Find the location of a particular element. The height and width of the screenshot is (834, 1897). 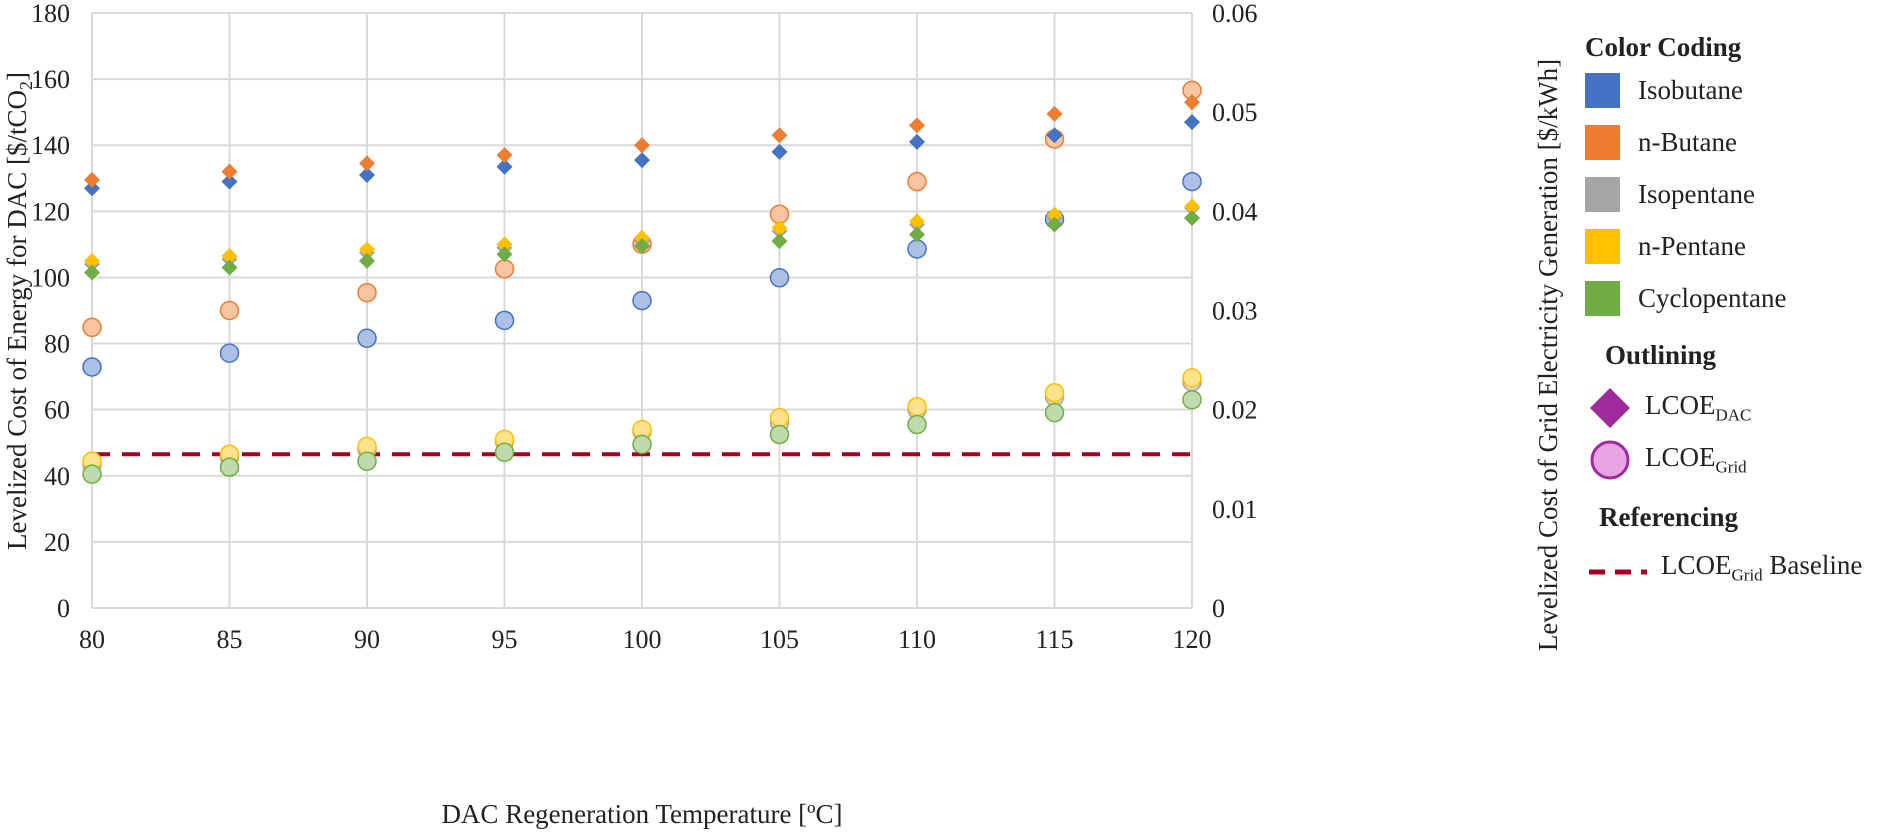

y-left-tick-label: 60 is located at coordinates (57, 410).